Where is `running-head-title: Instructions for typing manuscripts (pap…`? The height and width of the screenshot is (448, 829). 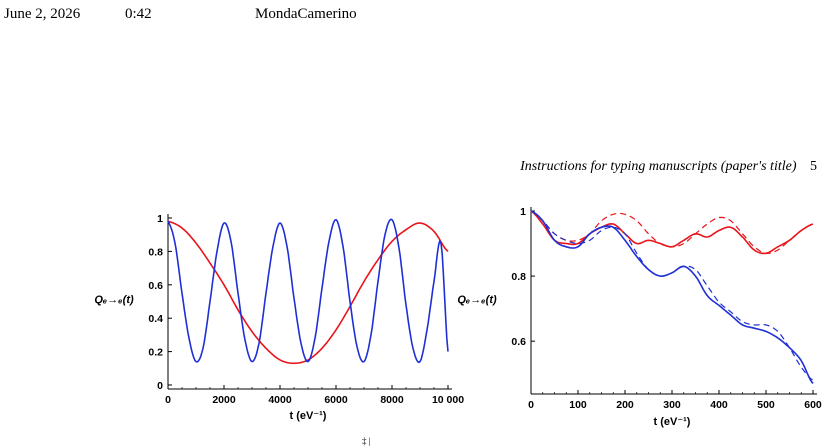
running-head-title: Instructions for typing manuscripts (pap… is located at coordinates (658, 166).